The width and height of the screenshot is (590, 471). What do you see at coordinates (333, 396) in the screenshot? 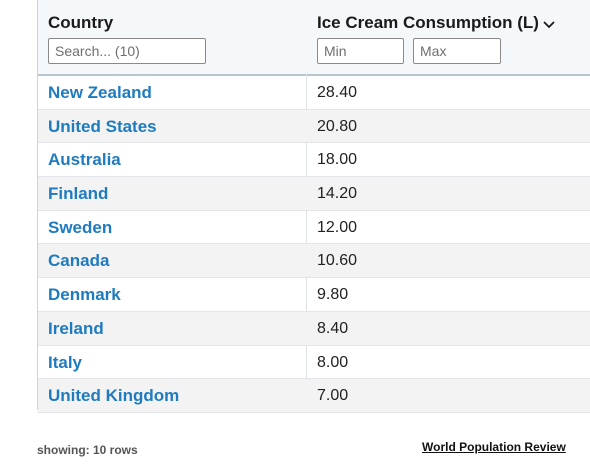
I see `consumption-value: 7.00` at bounding box center [333, 396].